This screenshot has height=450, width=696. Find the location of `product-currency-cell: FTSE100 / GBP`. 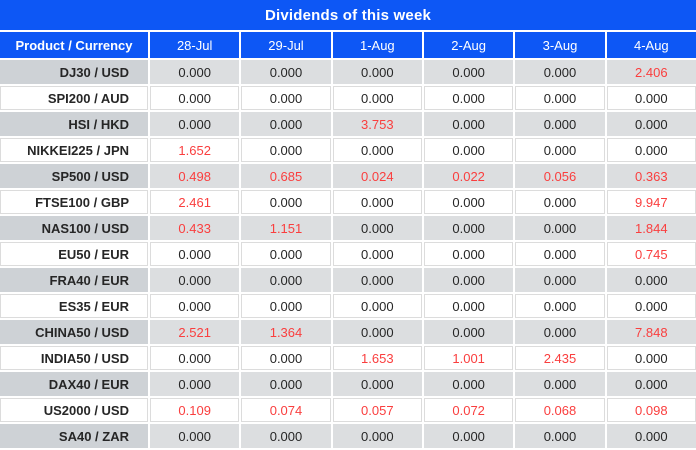

product-currency-cell: FTSE100 / GBP is located at coordinates (74, 202).